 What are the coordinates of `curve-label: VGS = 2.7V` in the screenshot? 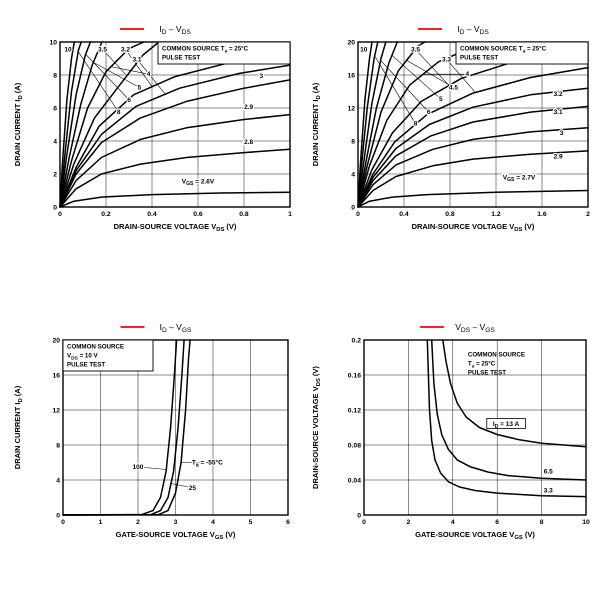 It's located at (519, 178).